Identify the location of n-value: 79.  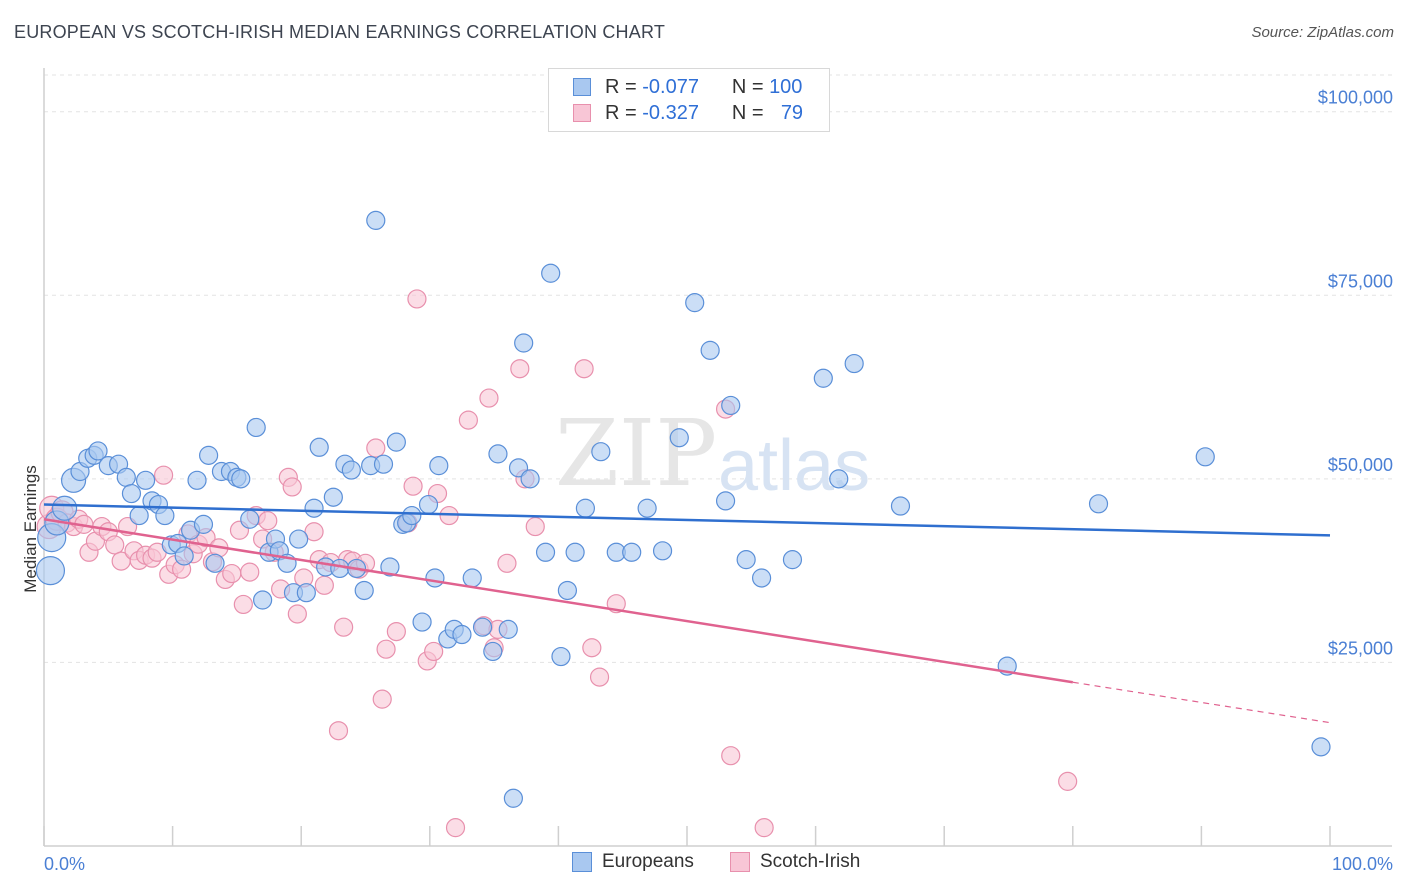
(792, 112).